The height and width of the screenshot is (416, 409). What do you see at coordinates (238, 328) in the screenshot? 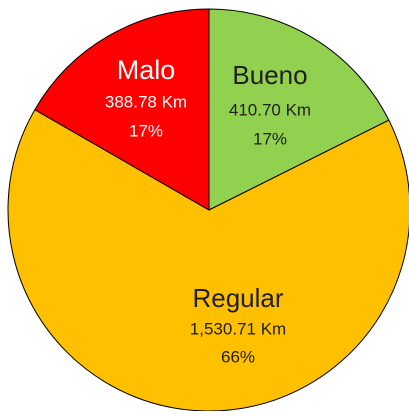
I see `slice-value-label: 1,530.71 Km` at bounding box center [238, 328].